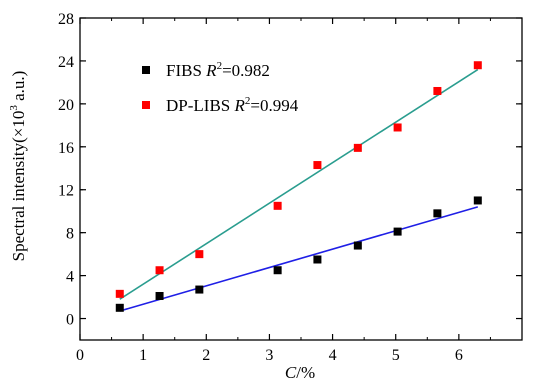 This screenshot has height=383, width=534. I want to click on legend-label-fibs: FIBS R2=0.982, so click(218, 70).